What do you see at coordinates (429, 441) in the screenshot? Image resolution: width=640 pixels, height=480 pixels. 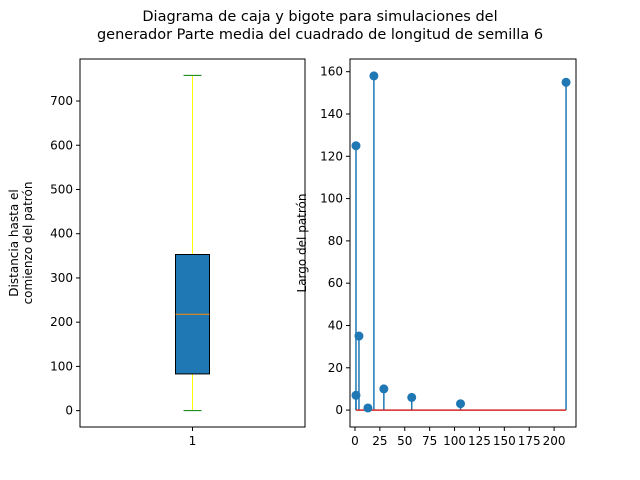 I see `x-tick-label: 75` at bounding box center [429, 441].